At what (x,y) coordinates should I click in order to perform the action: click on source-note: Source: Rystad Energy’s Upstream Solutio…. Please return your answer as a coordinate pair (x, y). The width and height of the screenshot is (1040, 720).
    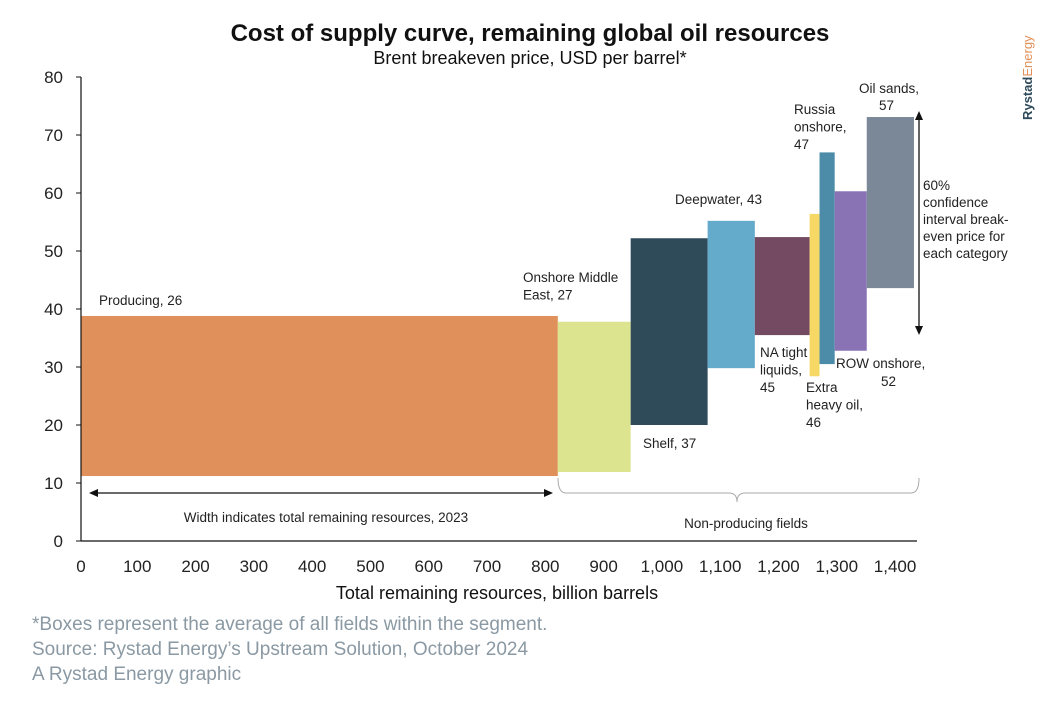
    Looking at the image, I should click on (280, 649).